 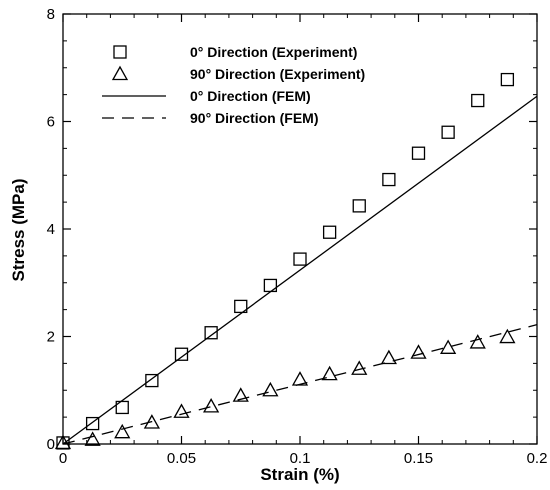 What do you see at coordinates (51, 122) in the screenshot?
I see `y-tick-label: 6` at bounding box center [51, 122].